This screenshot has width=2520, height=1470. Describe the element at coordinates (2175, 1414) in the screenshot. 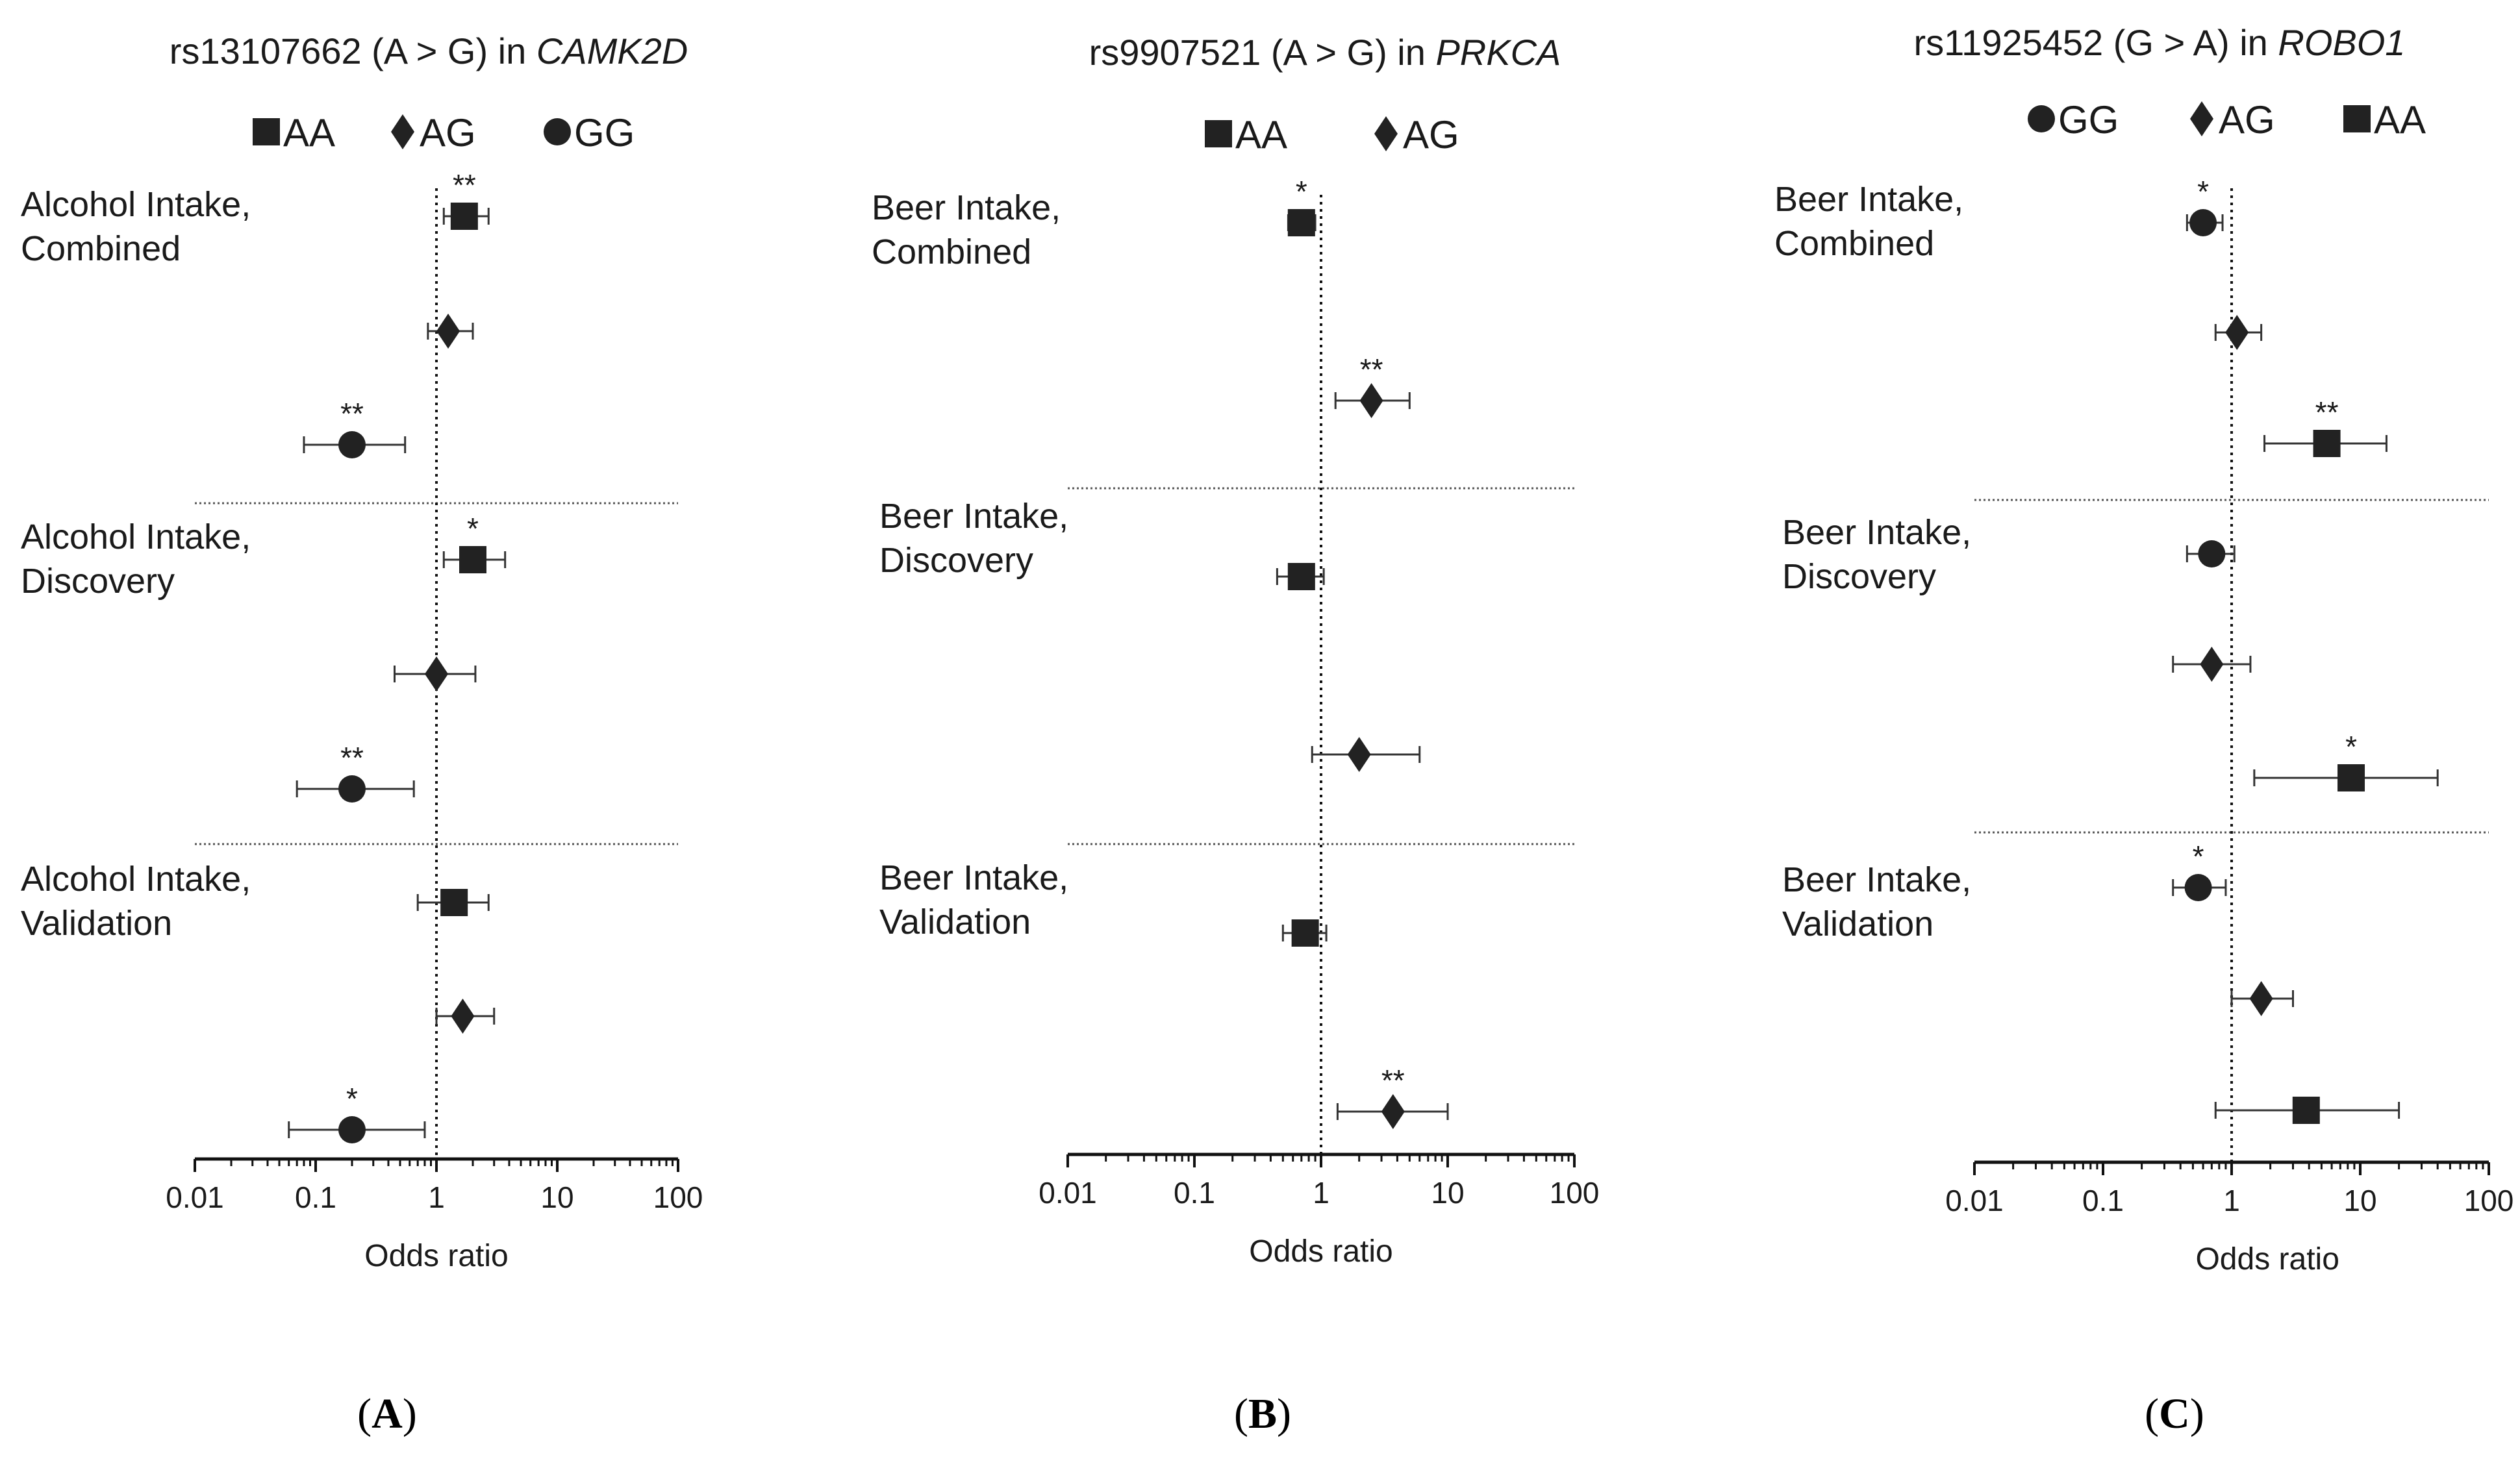

I see `panel-label-c: (C)` at that location.